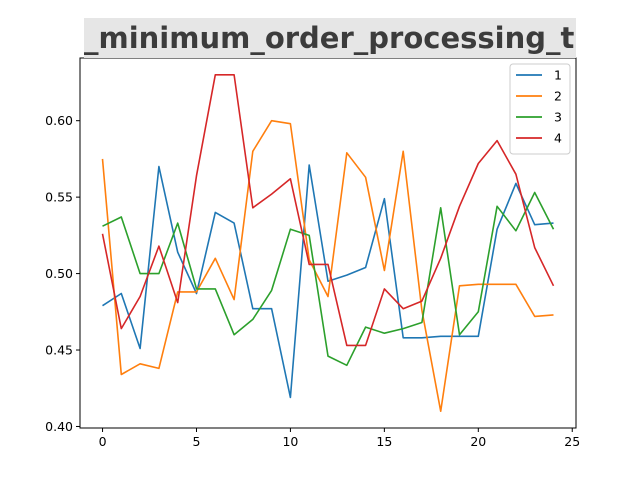 The height and width of the screenshot is (480, 640). Describe the element at coordinates (478, 441) in the screenshot. I see `x-tick-label: 20` at that location.